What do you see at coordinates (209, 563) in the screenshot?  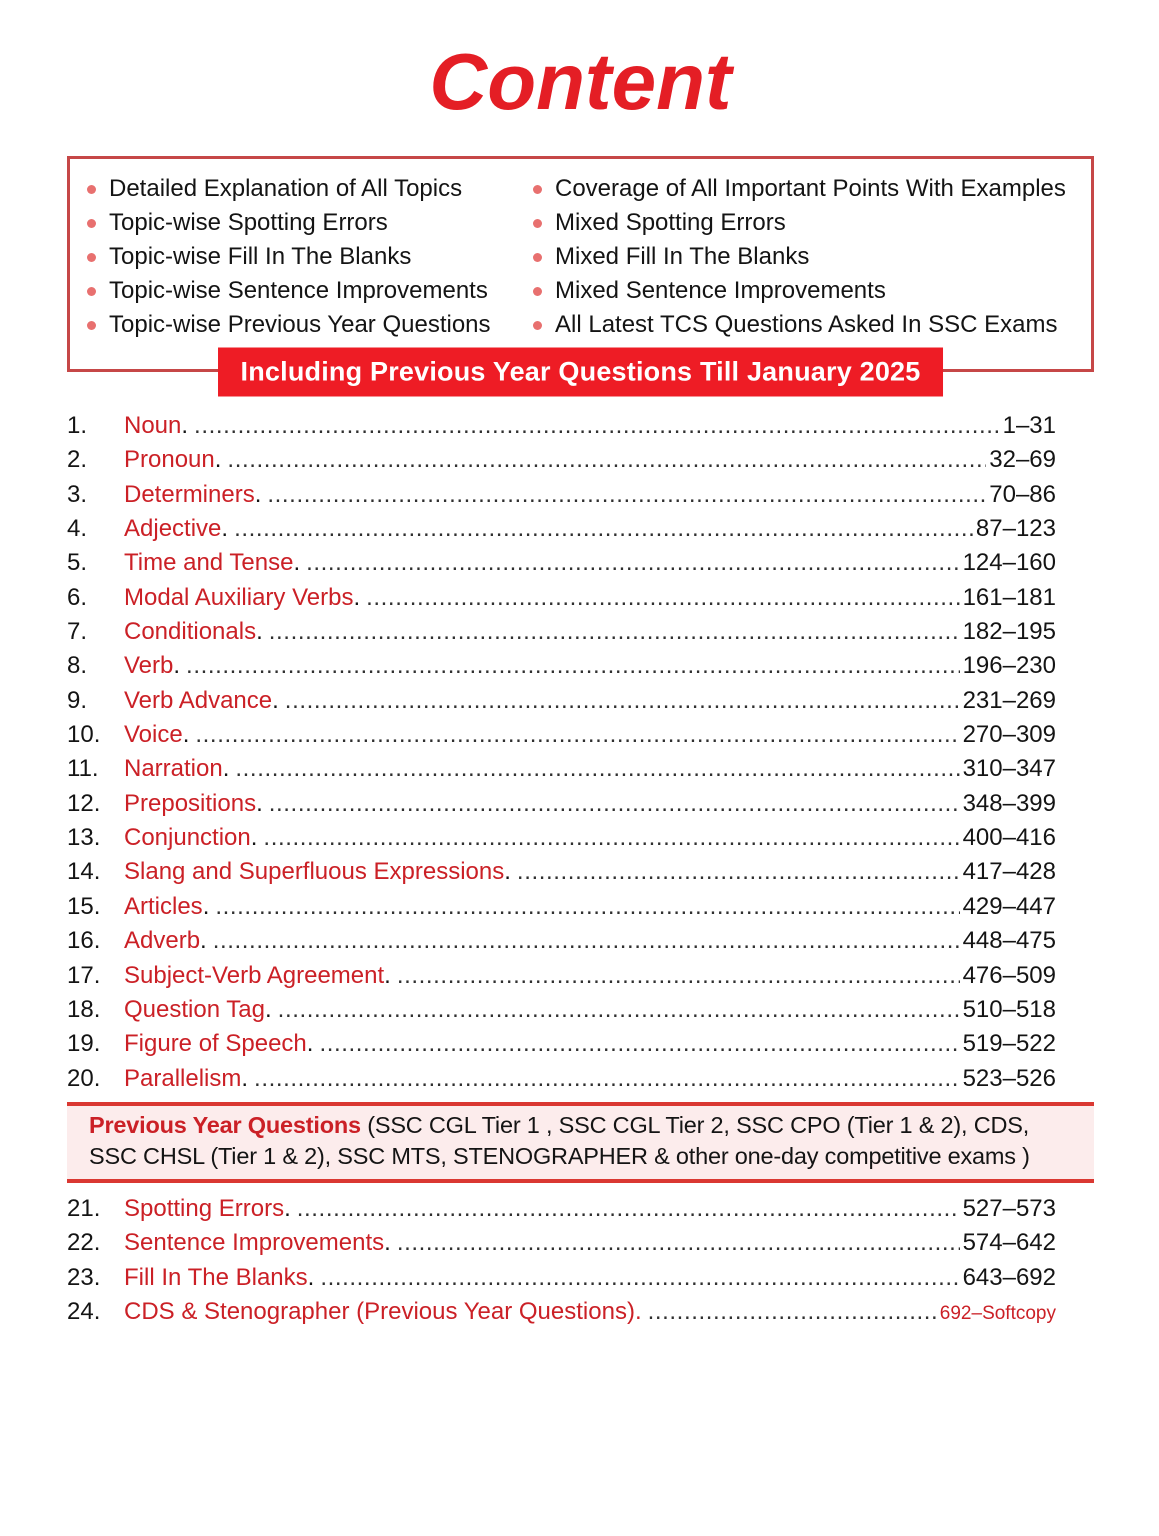 I see `chapter-title: Time and Tense` at bounding box center [209, 563].